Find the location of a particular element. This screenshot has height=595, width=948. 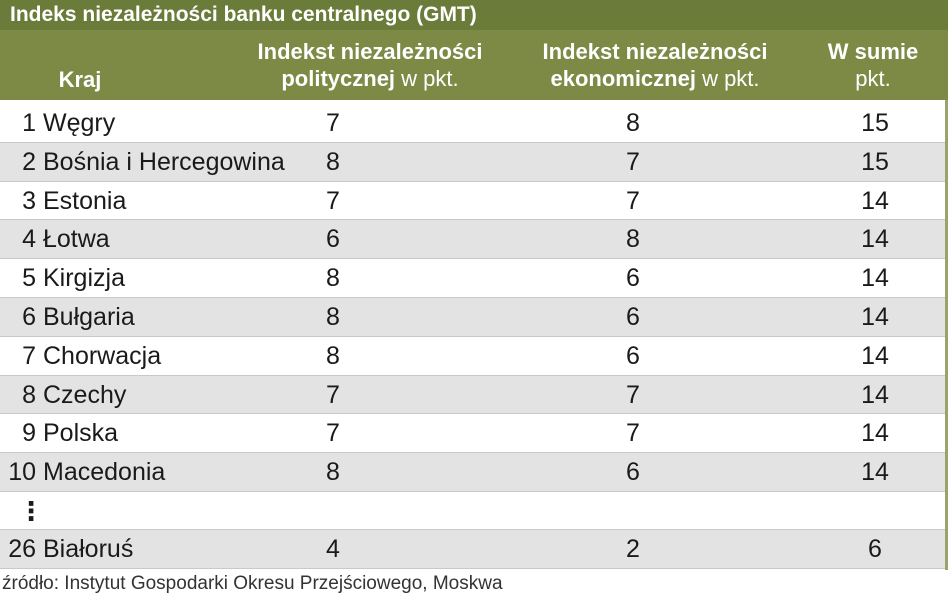

ellipsis-row: ⋮ is located at coordinates (474, 511).